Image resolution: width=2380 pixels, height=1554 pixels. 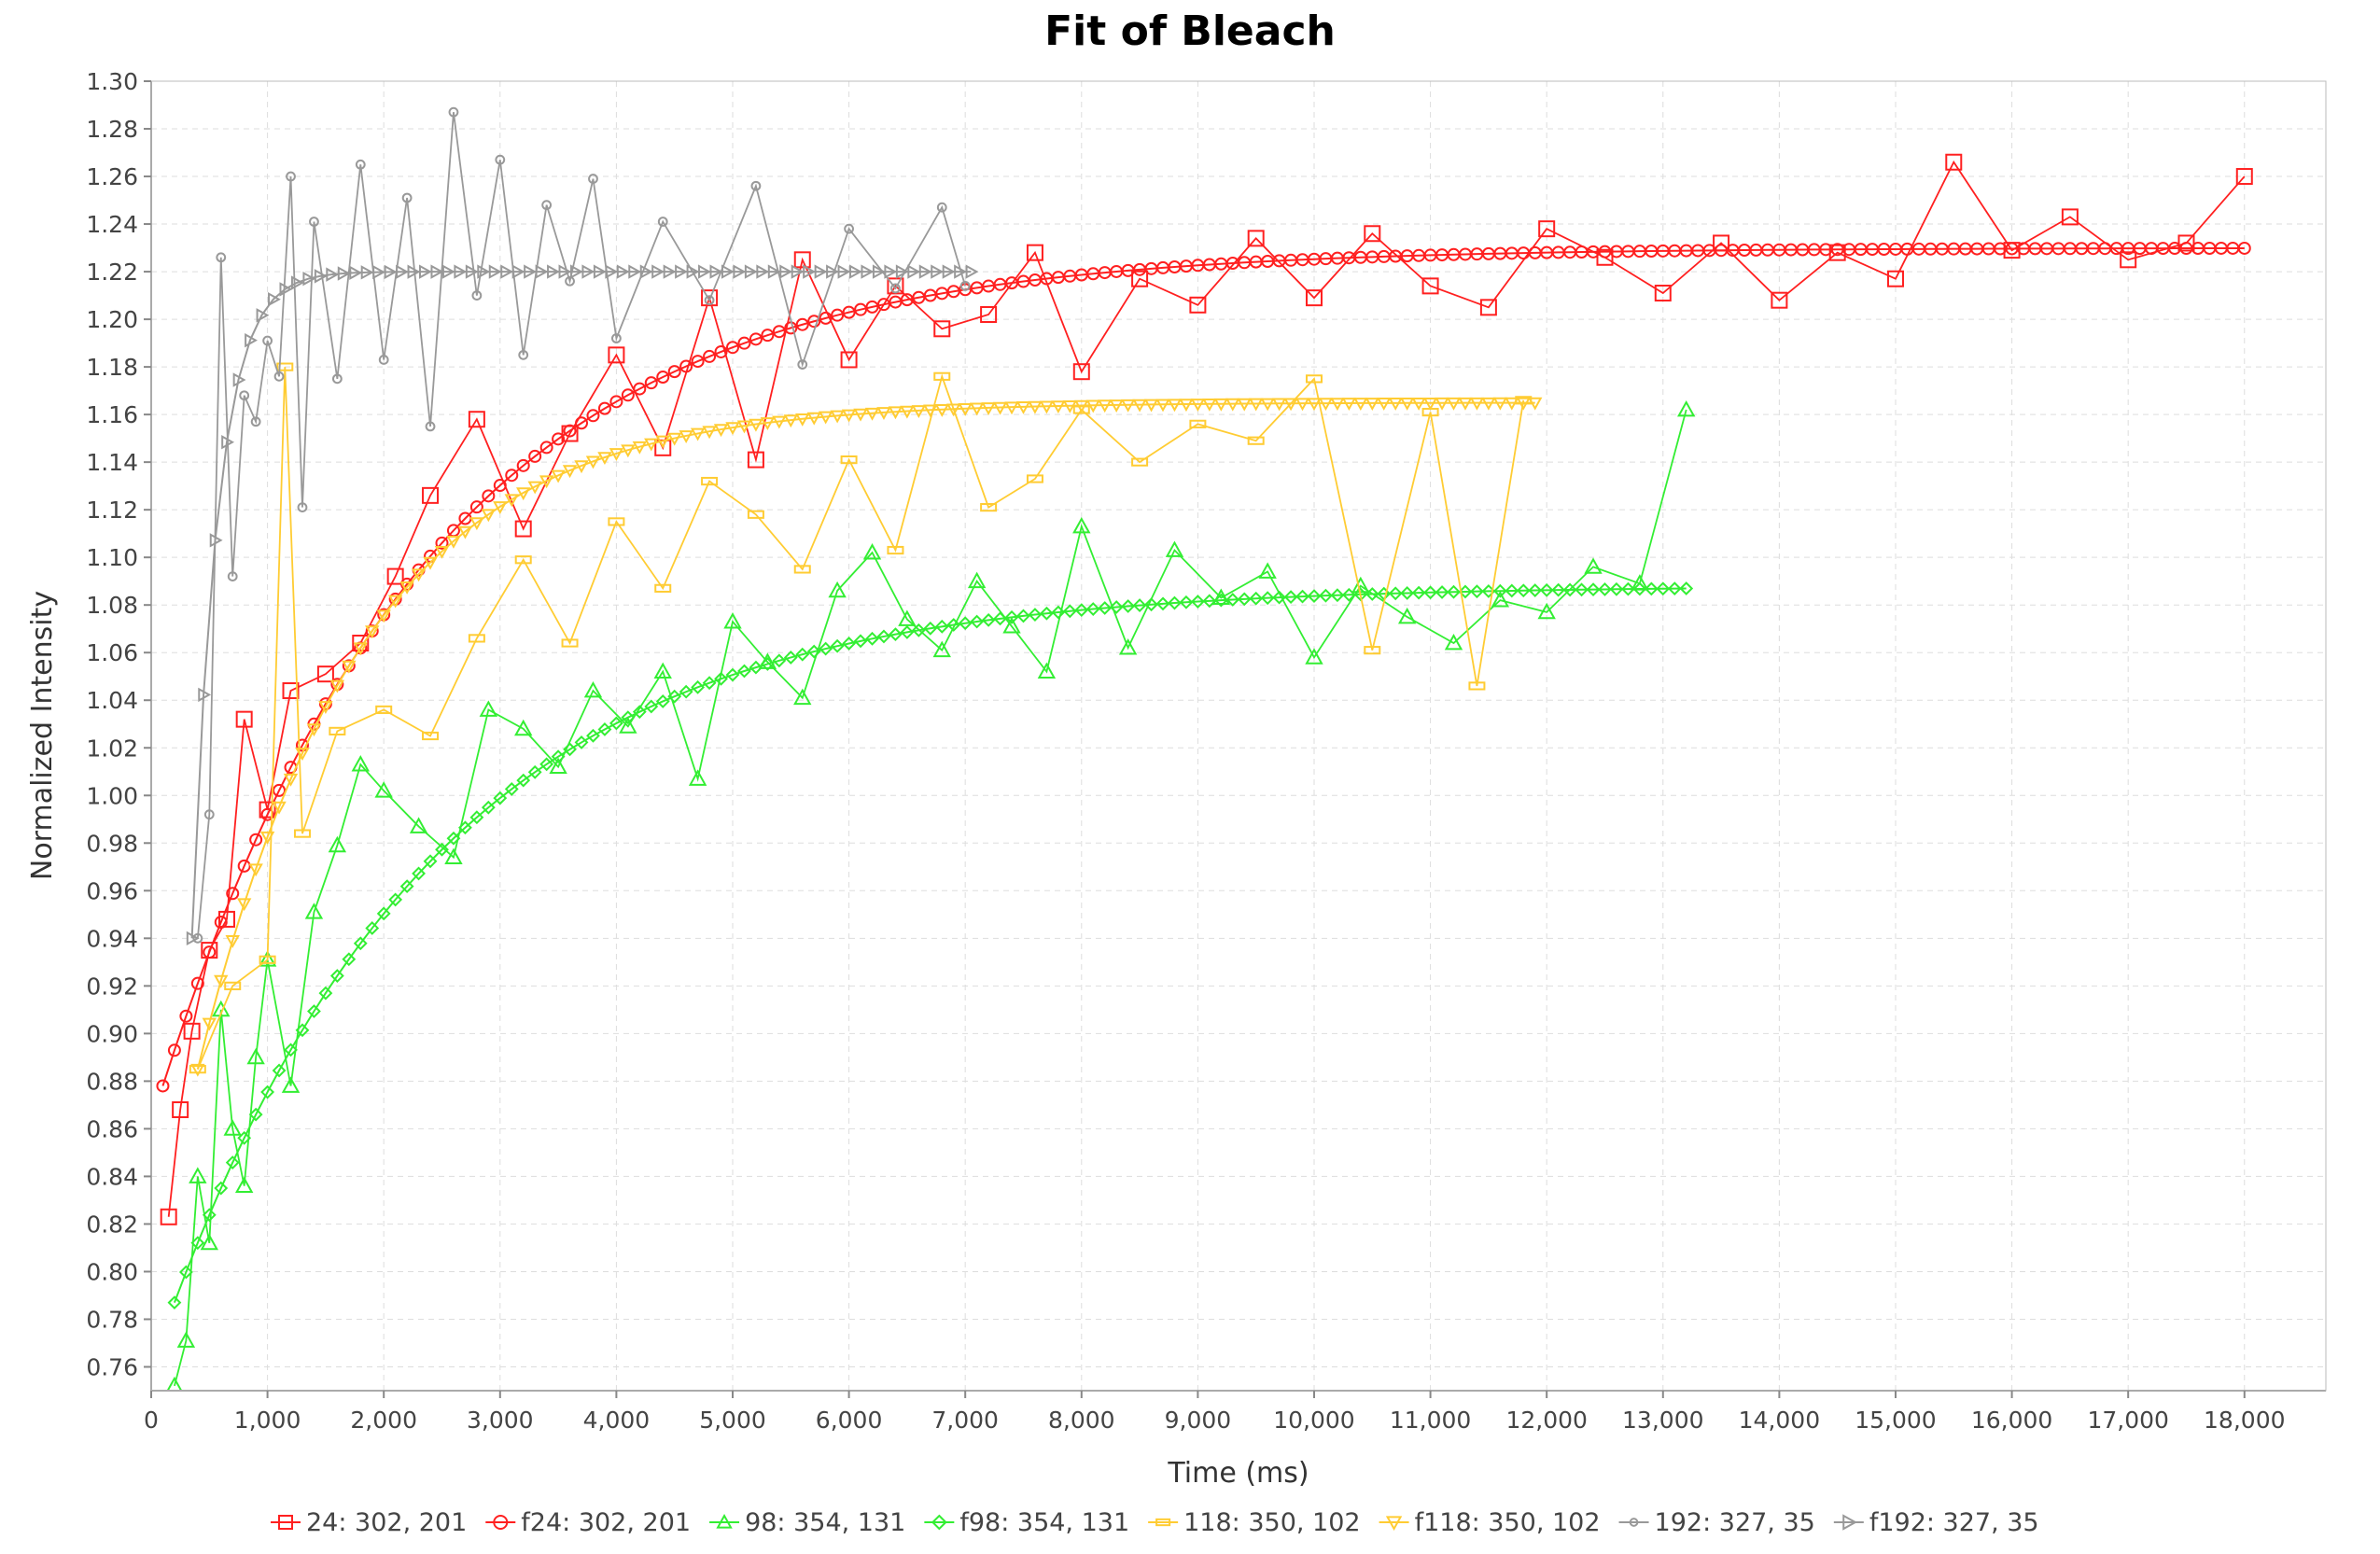 I want to click on y-tick-label: 0.88, so click(x=112, y=1081).